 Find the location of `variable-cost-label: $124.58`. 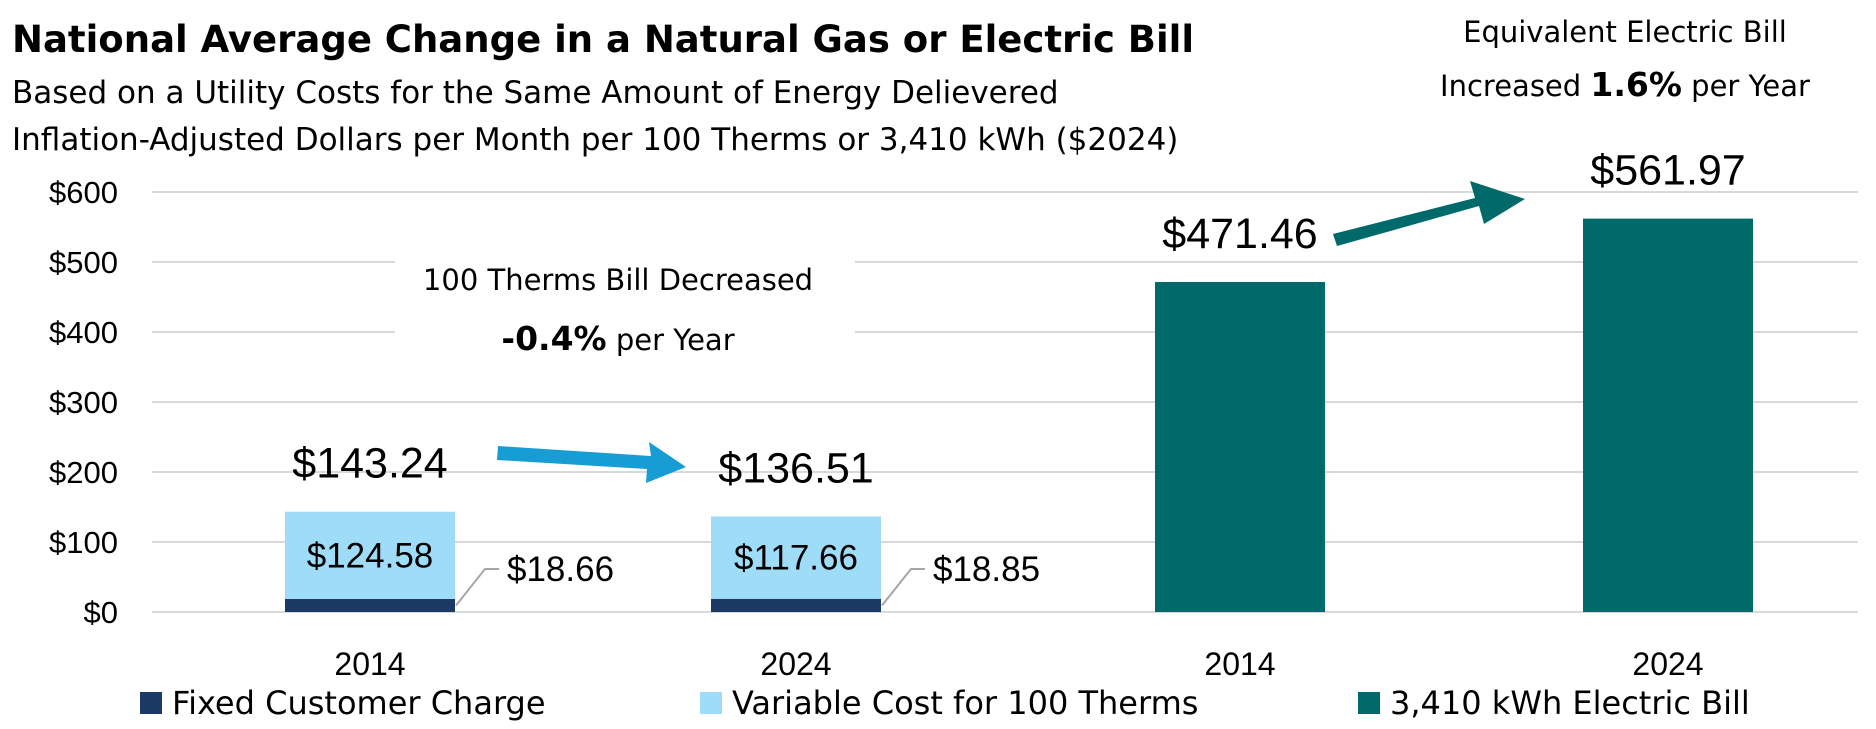

variable-cost-label: $124.58 is located at coordinates (370, 555).